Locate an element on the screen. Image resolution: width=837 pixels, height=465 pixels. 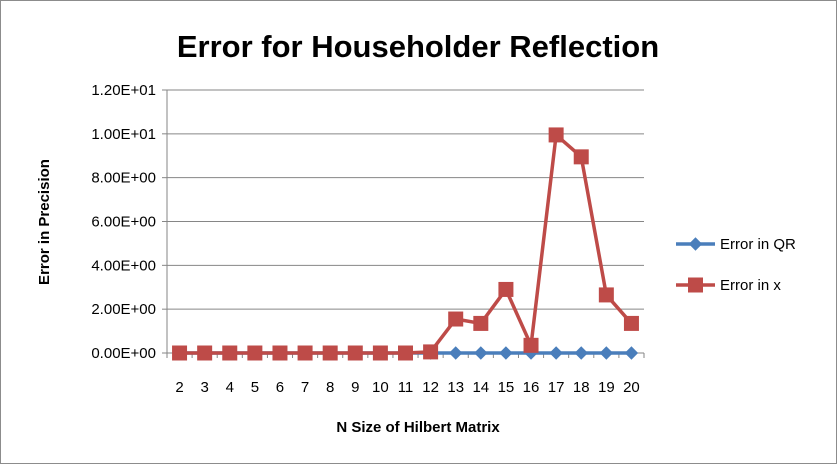
y-tick-label: 4.00E+00 is located at coordinates (123, 265).